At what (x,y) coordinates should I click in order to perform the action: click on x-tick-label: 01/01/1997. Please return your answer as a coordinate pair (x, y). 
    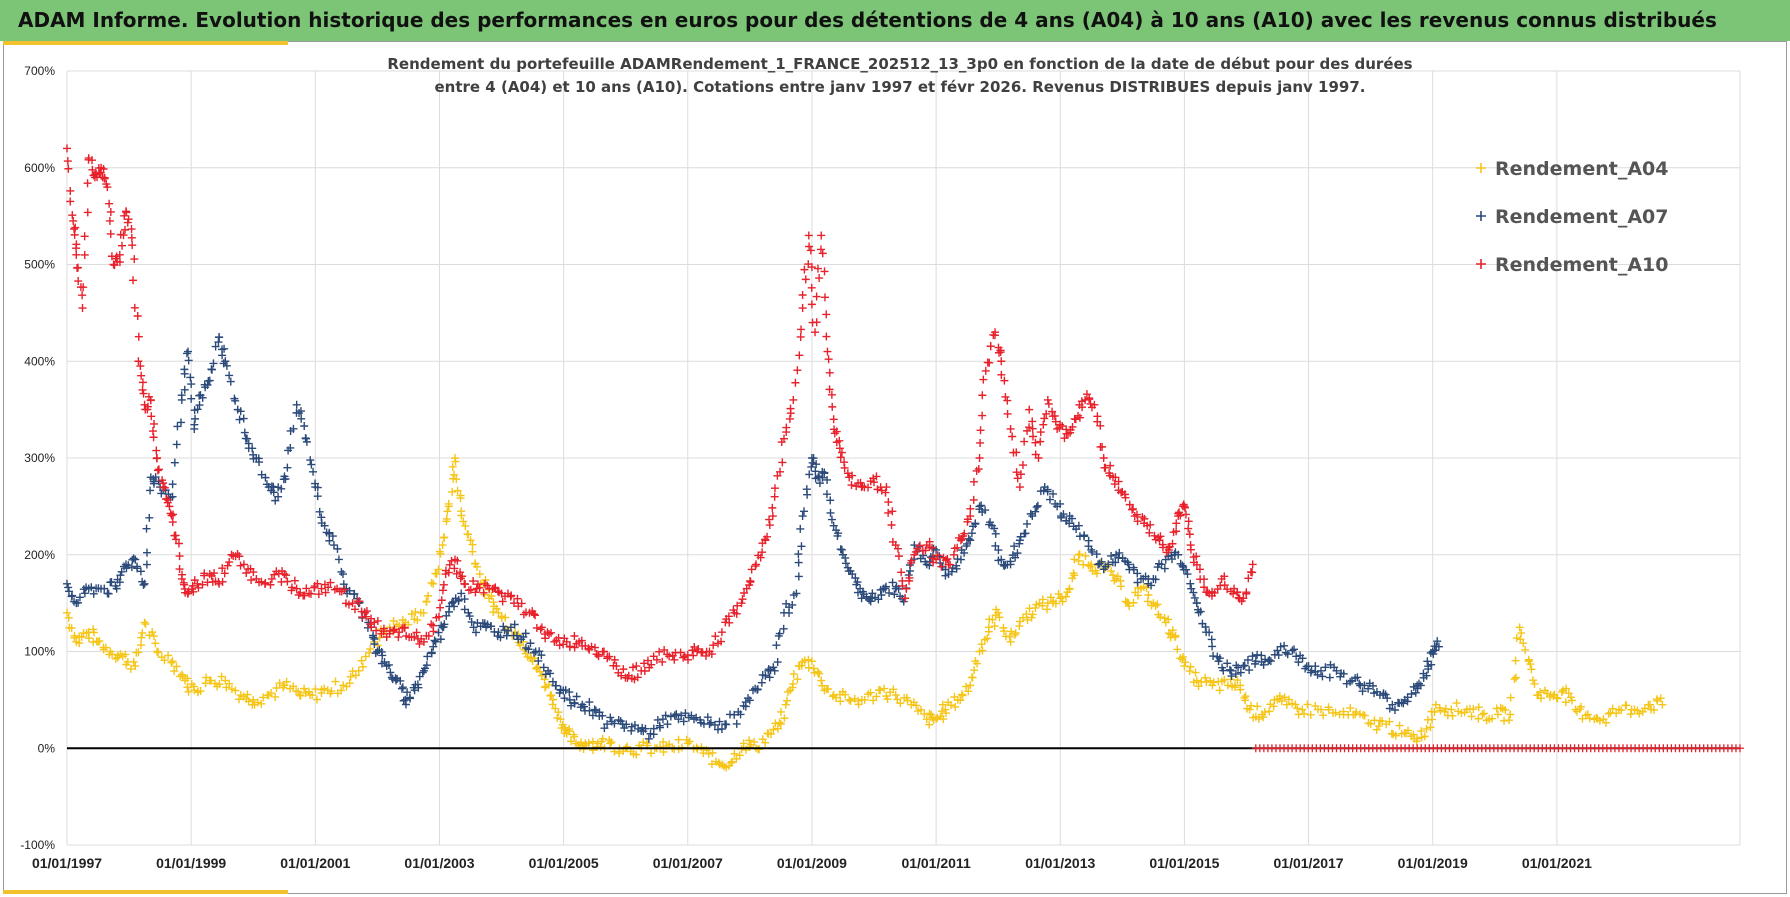
    Looking at the image, I should click on (67, 863).